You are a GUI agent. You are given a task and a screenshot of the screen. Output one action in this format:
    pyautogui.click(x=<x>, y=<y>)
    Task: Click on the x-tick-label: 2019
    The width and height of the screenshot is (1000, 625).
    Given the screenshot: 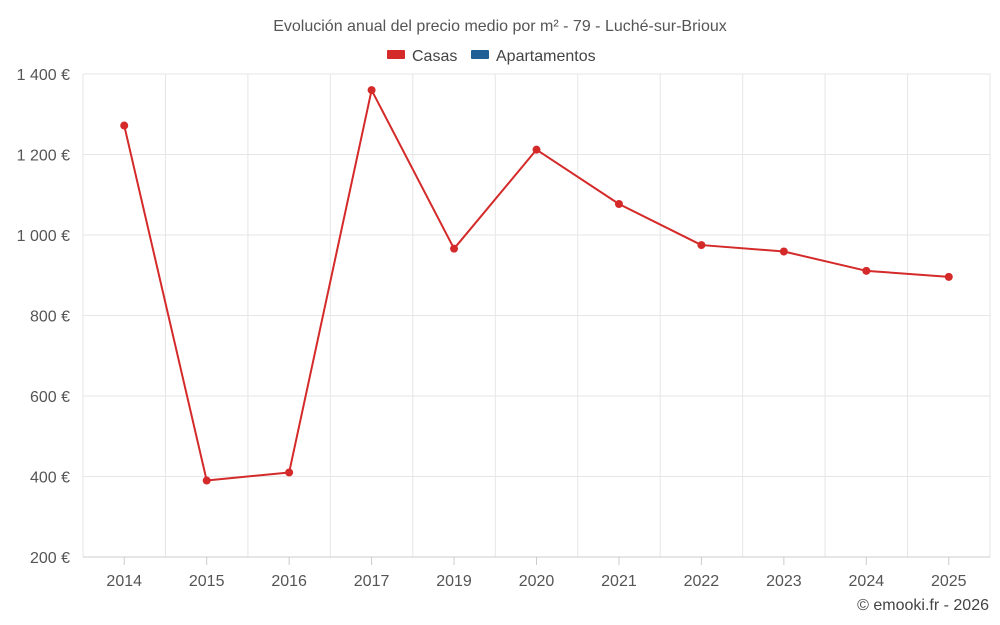 What is the action you would take?
    pyautogui.click(x=454, y=581)
    